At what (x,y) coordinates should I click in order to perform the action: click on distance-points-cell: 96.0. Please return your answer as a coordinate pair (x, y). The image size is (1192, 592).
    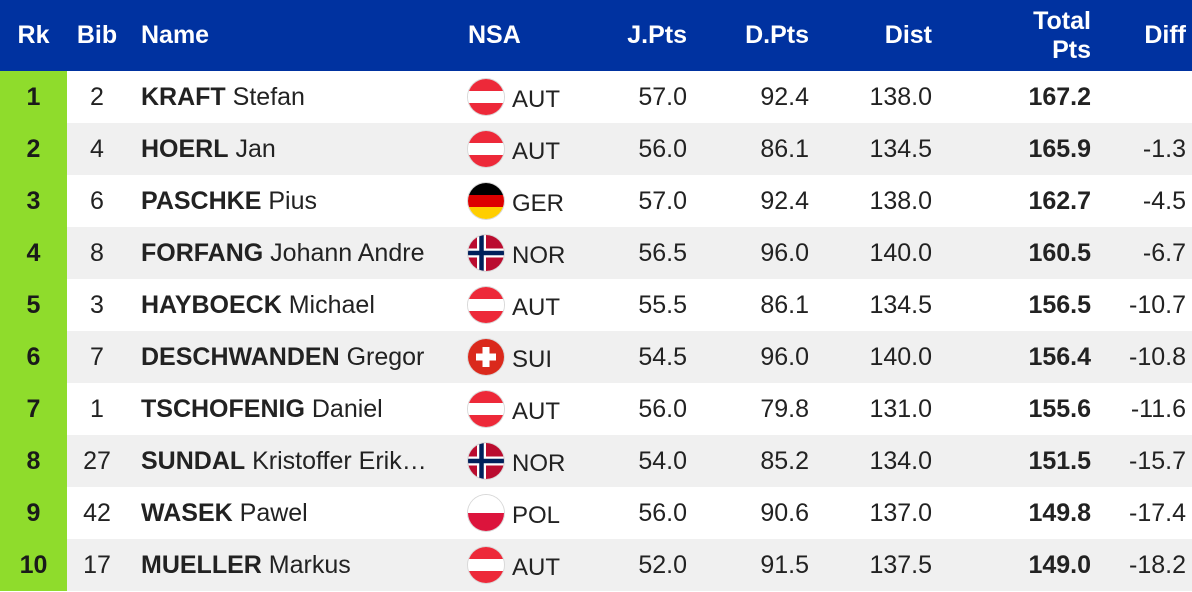
    Looking at the image, I should click on (784, 252).